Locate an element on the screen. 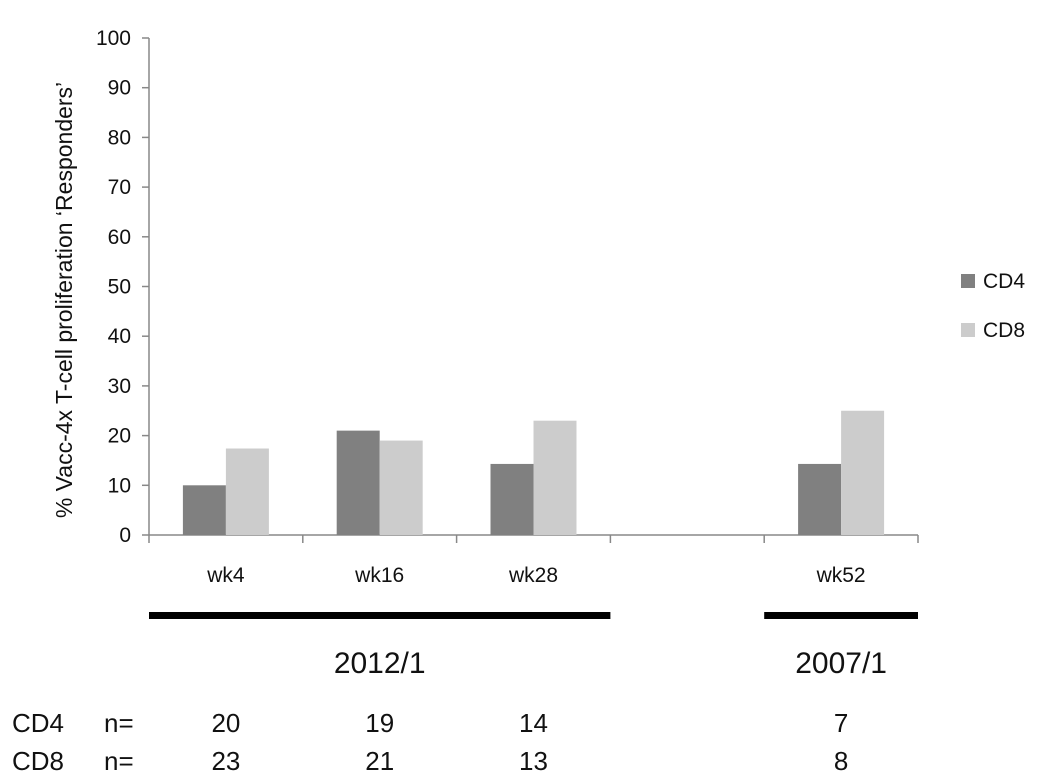  y-tick-label: 80 is located at coordinates (119, 137).